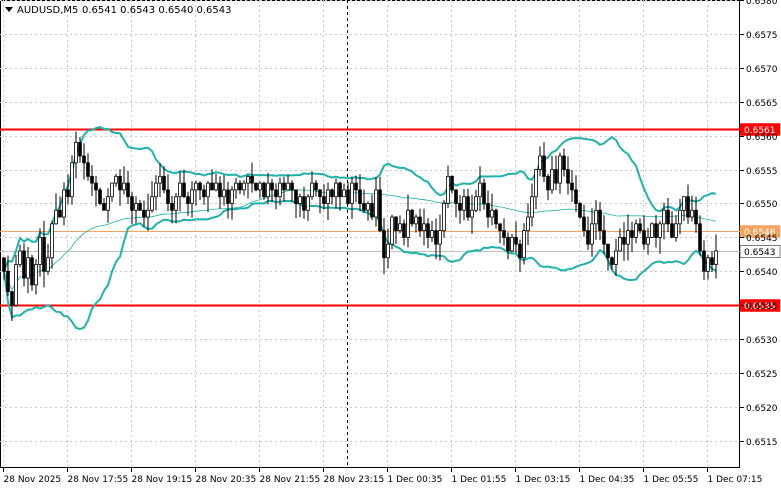 This screenshot has width=781, height=493. I want to click on ohlc-readout: 0.6541 0.6543 0.6540 0.6543, so click(157, 10).